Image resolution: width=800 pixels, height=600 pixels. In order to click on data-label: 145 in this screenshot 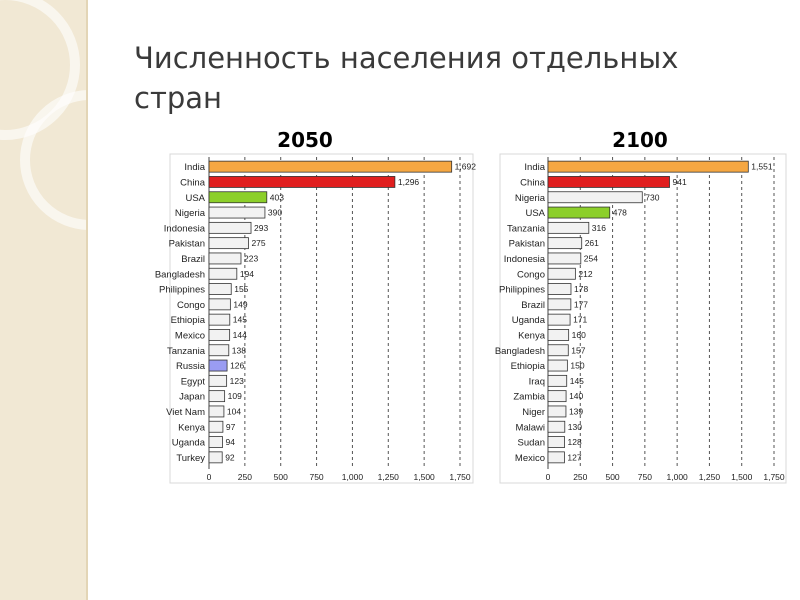, I will do `click(577, 381)`.